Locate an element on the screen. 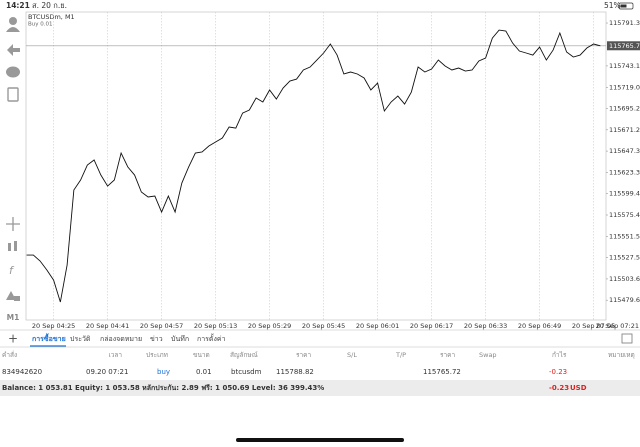 This screenshot has width=640, height=447. icon-crosshair is located at coordinates (13, 224).